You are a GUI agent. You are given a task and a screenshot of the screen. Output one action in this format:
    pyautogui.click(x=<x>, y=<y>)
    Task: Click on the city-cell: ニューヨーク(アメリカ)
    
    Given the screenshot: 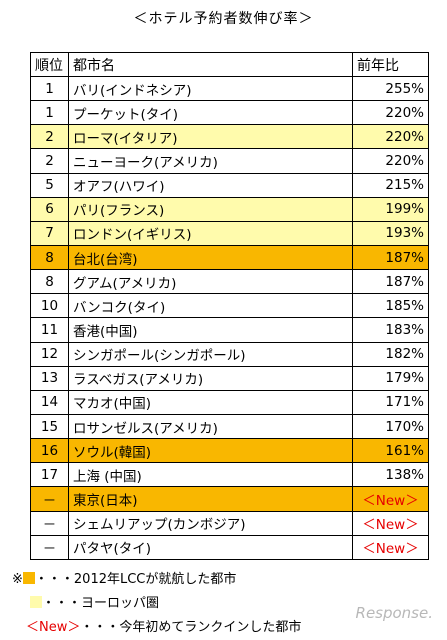 What is the action you would take?
    pyautogui.click(x=210, y=161)
    